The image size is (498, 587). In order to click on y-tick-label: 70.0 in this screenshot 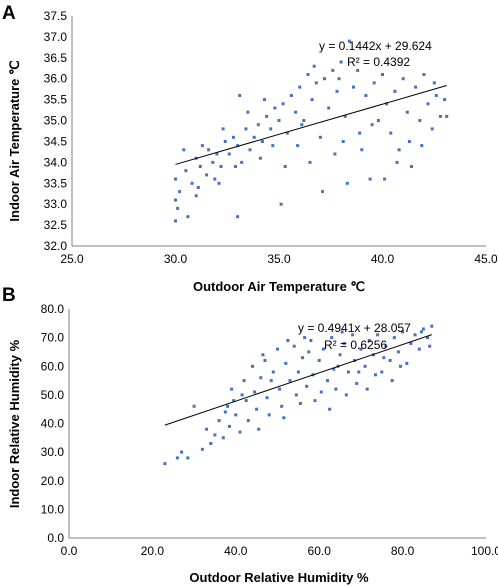, I will do `click(53, 338)`.